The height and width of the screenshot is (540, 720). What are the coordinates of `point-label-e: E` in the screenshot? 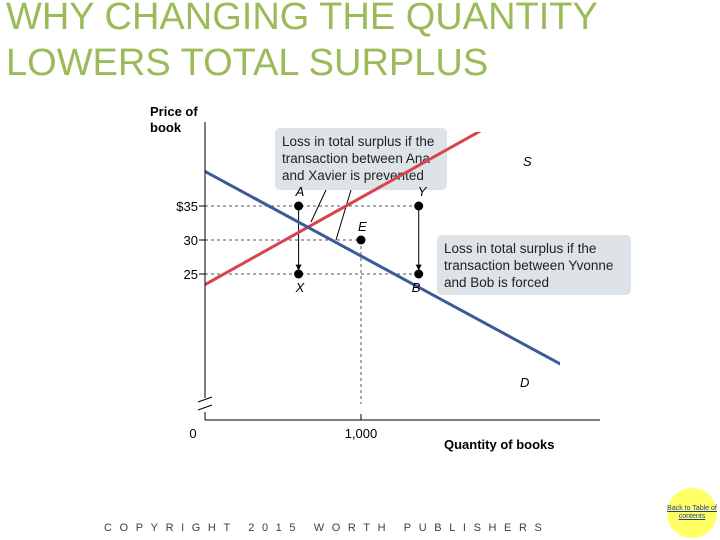 It's located at (362, 226).